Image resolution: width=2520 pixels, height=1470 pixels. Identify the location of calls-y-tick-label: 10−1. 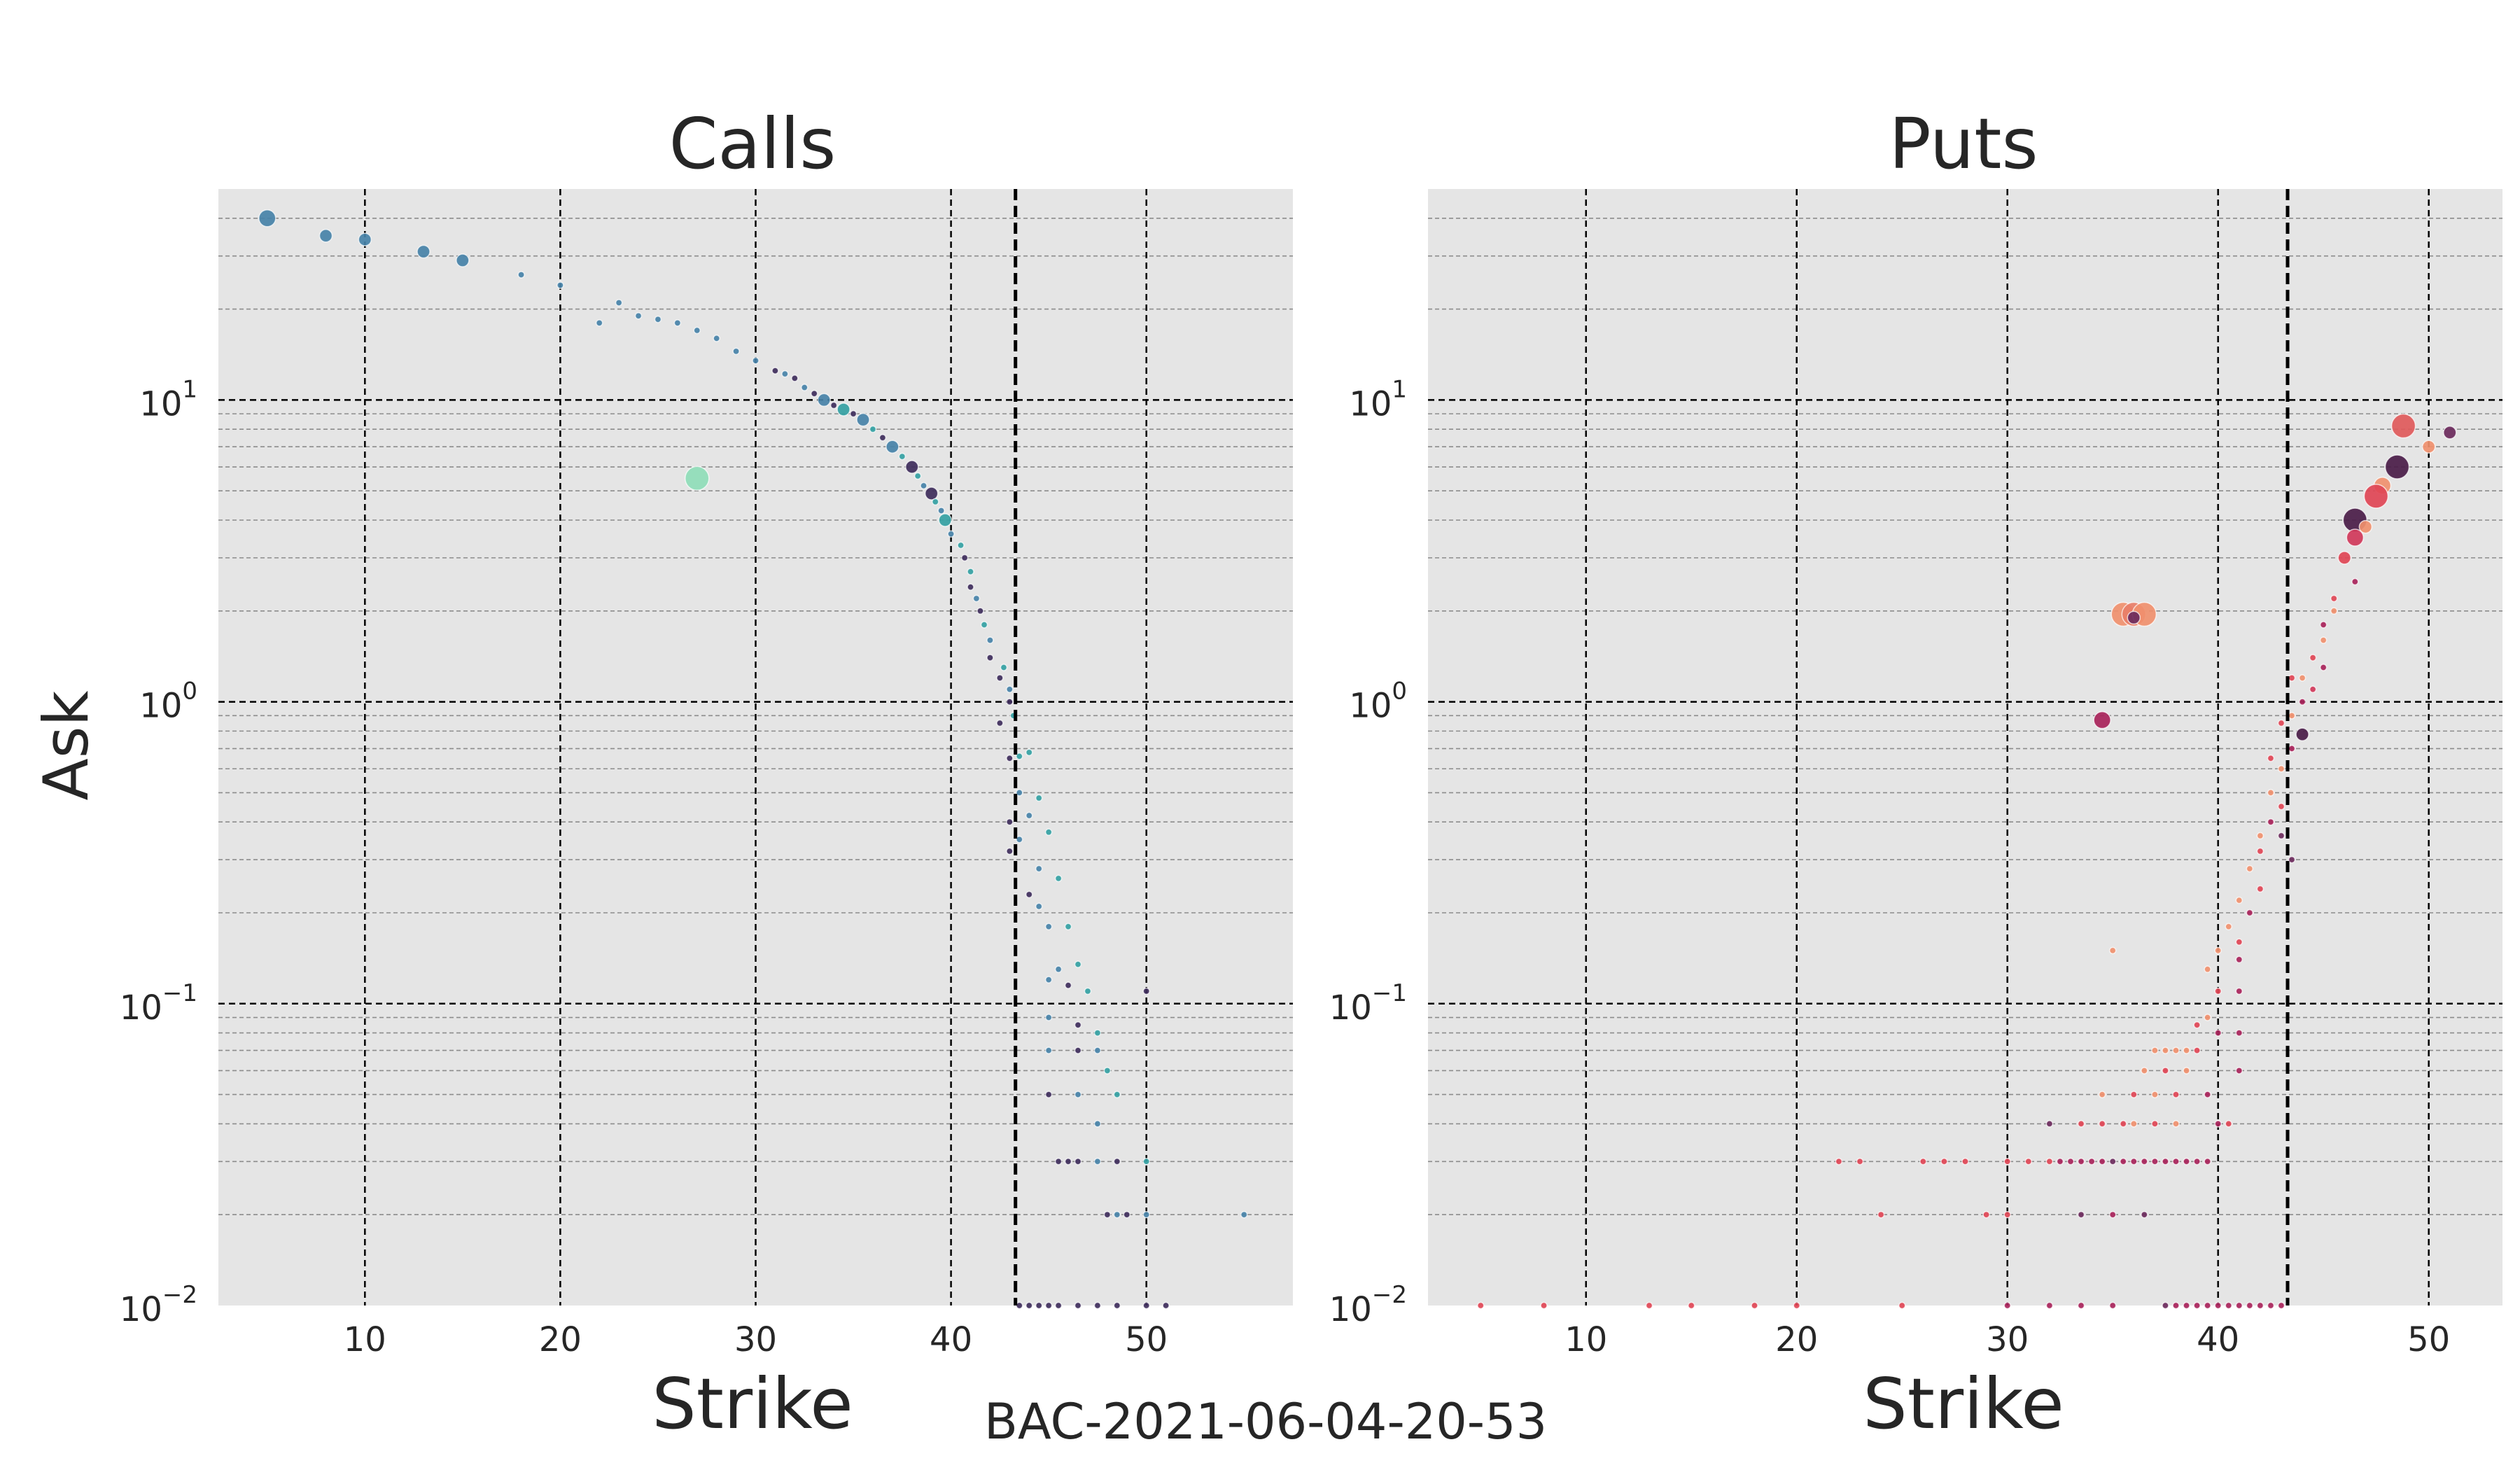
(158, 1003).